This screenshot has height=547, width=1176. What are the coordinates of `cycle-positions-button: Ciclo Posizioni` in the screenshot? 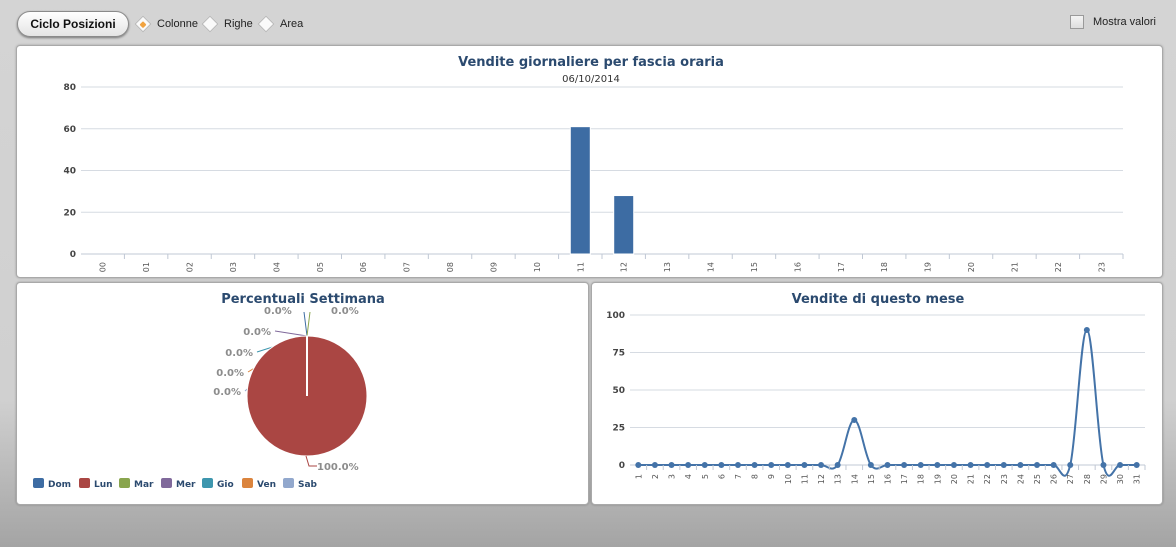 It's located at (73, 24).